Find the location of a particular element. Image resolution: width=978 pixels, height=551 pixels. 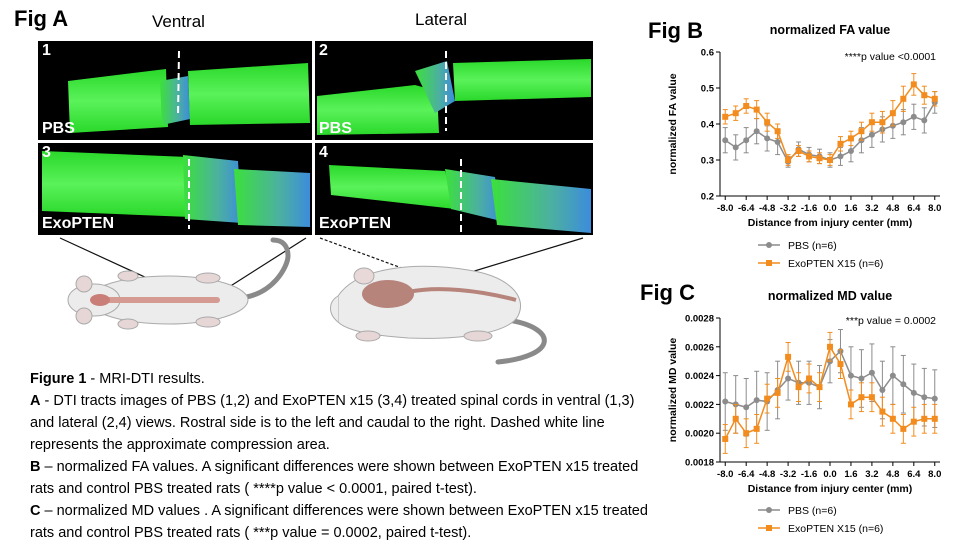

x-tick-label: 8.0 is located at coordinates (934, 208).